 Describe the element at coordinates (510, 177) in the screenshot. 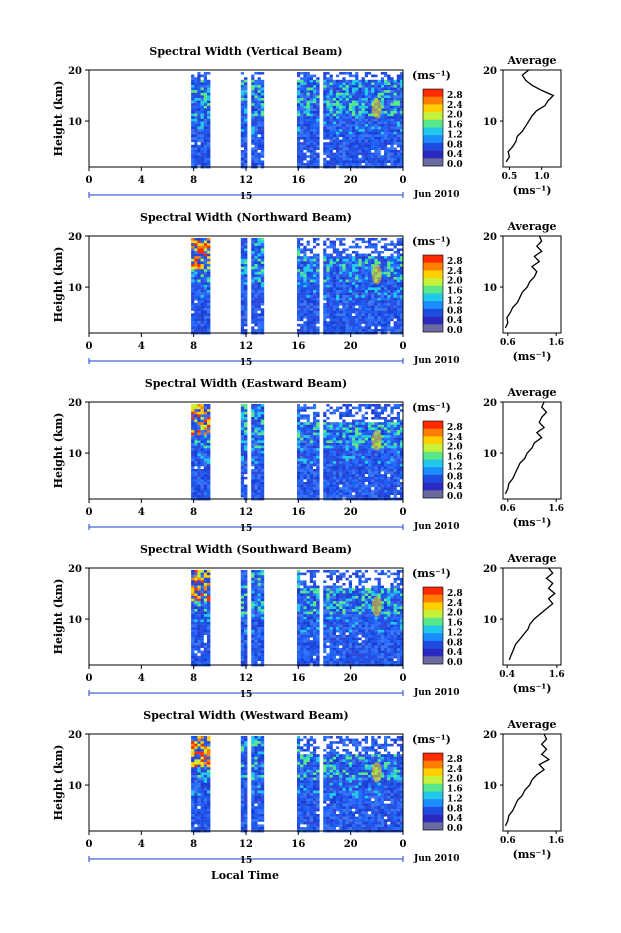

I see `average-x-tick-label: 0.5` at that location.